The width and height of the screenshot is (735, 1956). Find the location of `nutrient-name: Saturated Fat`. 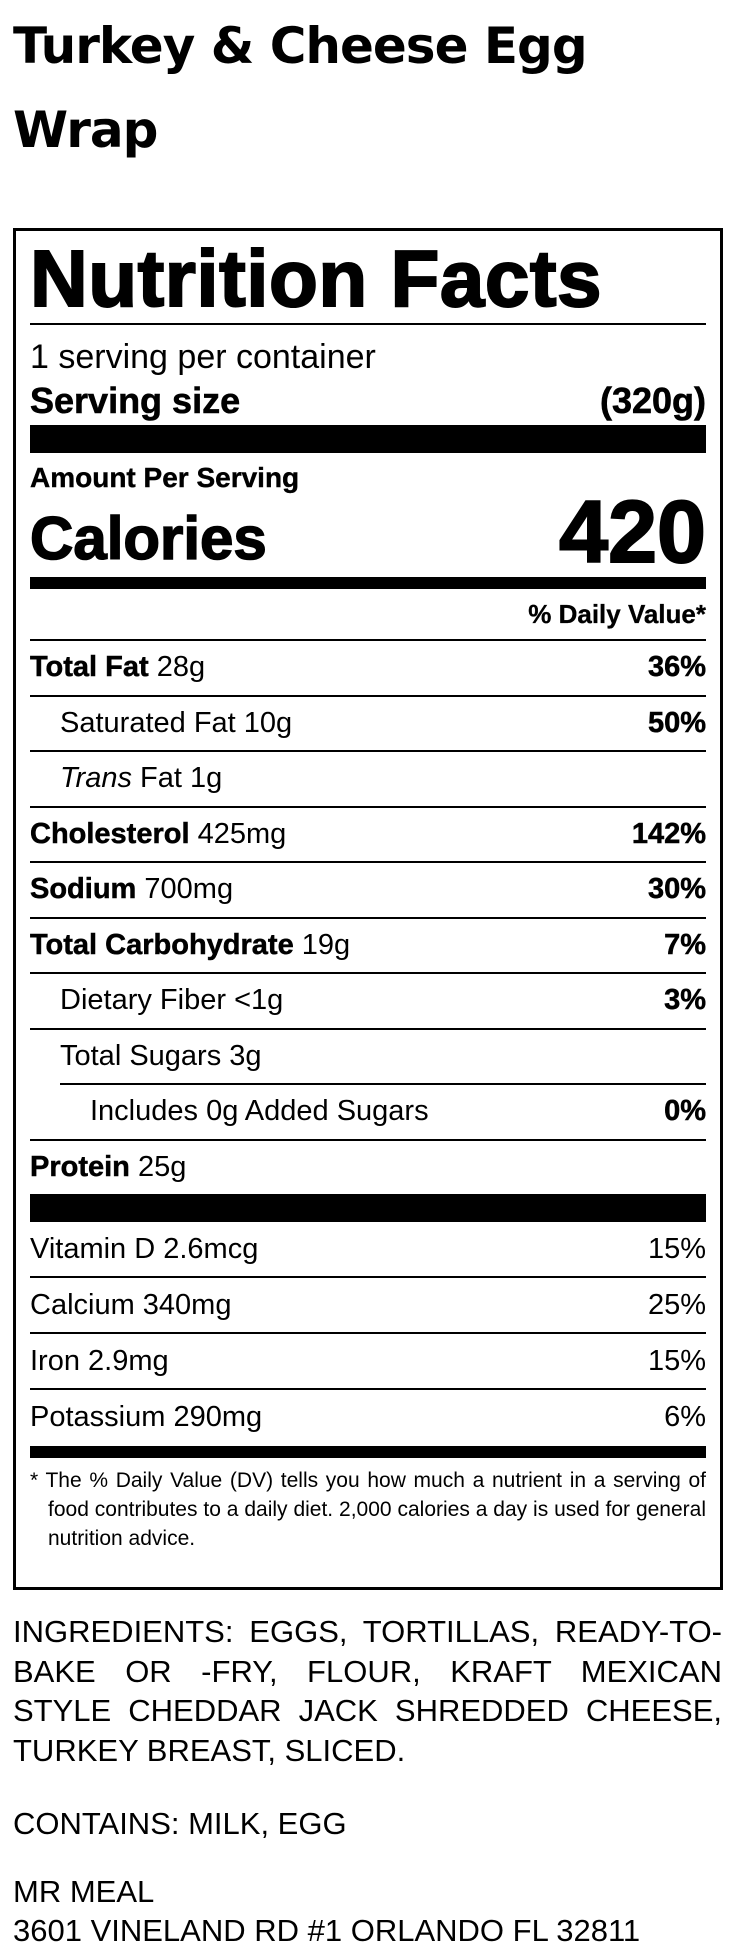

nutrient-name: Saturated Fat is located at coordinates (148, 722).